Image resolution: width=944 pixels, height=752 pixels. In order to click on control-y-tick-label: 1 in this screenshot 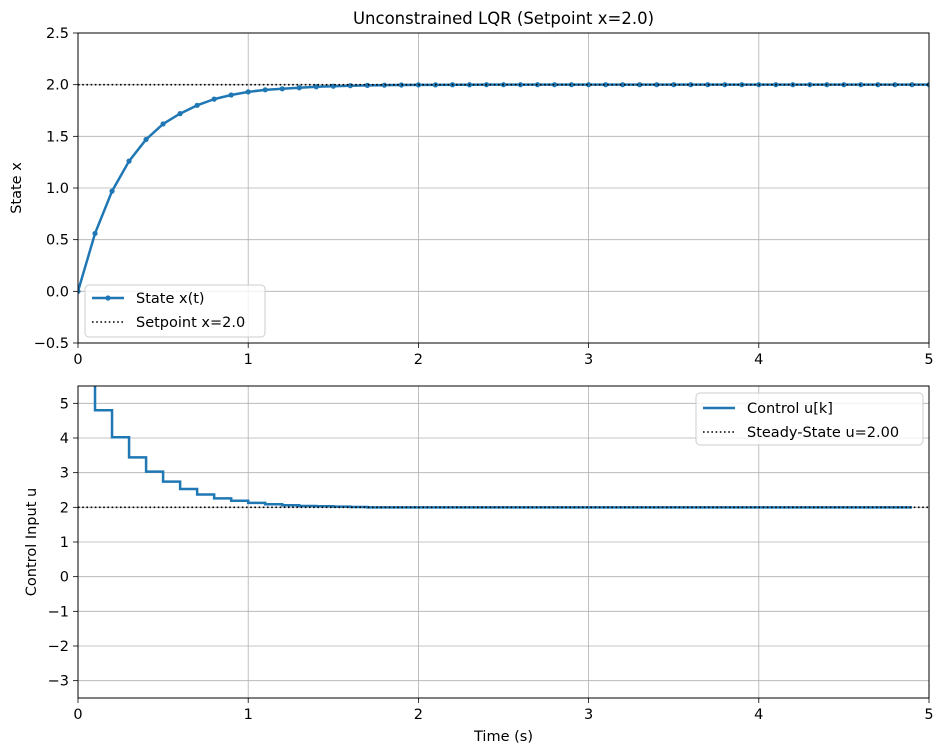, I will do `click(64, 543)`.